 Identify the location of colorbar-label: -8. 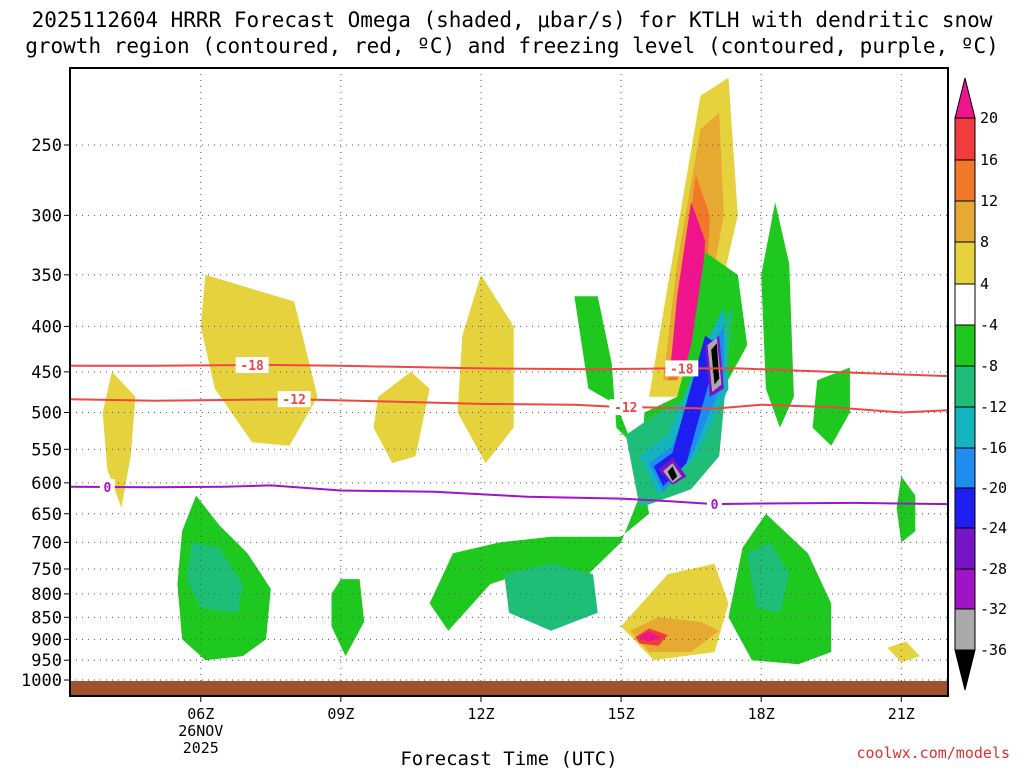
(989, 366).